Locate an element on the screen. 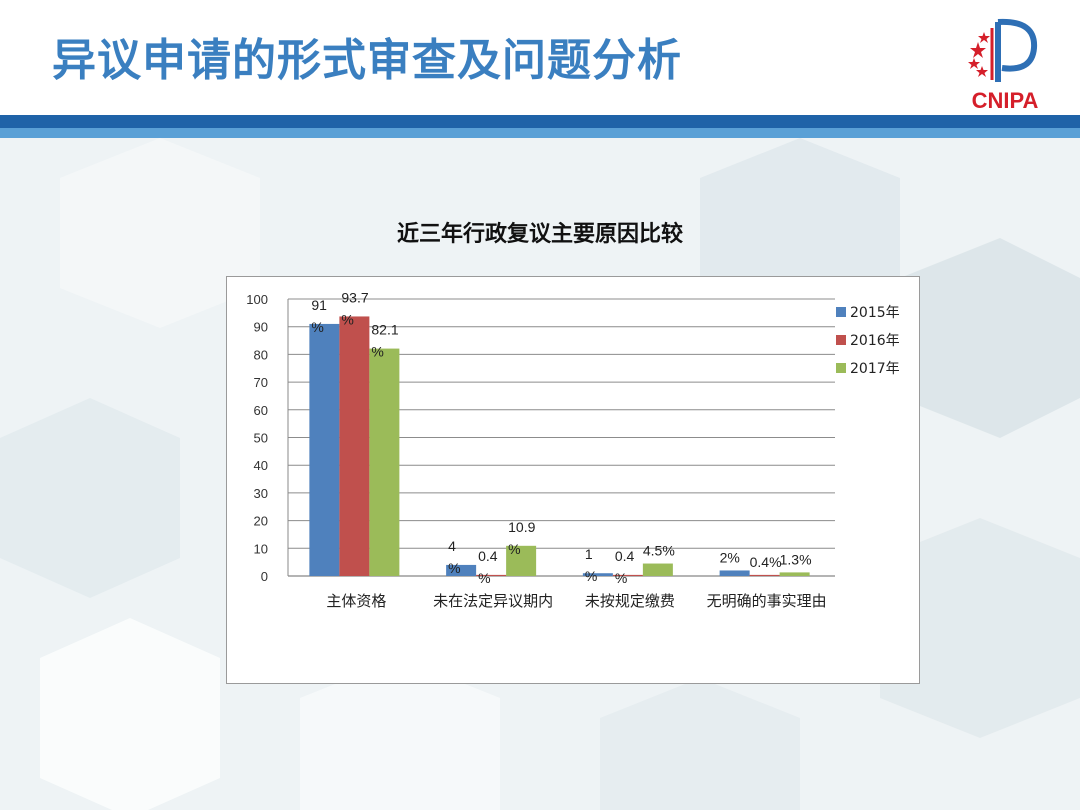 This screenshot has height=810, width=1080. x-category-label: 未按规定缴费 is located at coordinates (630, 601).